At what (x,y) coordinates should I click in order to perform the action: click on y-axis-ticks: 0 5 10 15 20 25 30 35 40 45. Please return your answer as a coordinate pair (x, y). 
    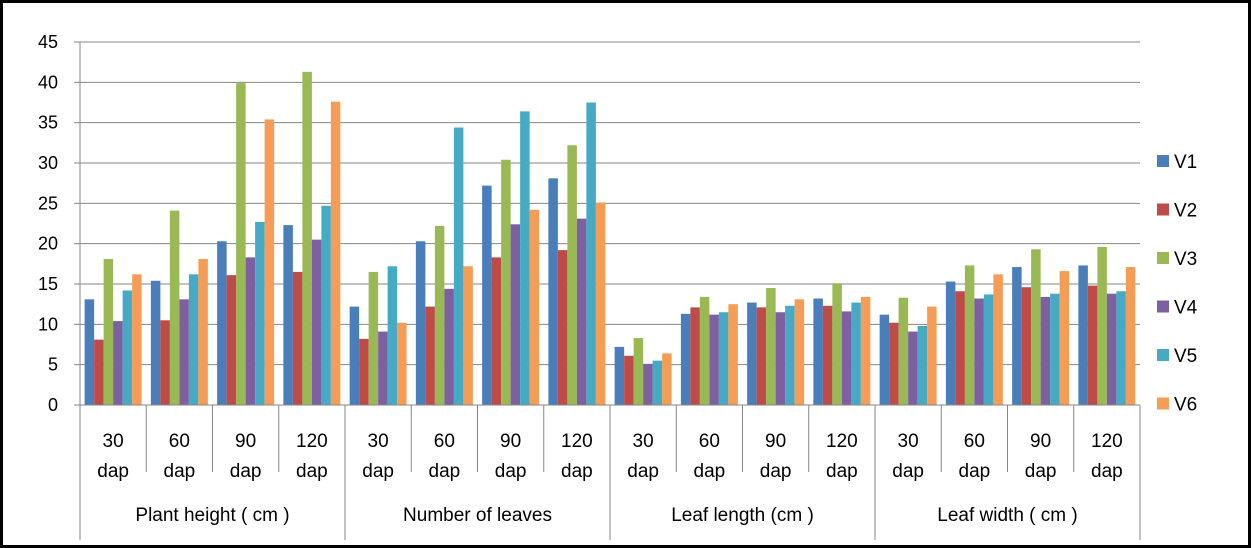
    Looking at the image, I should click on (59, 223).